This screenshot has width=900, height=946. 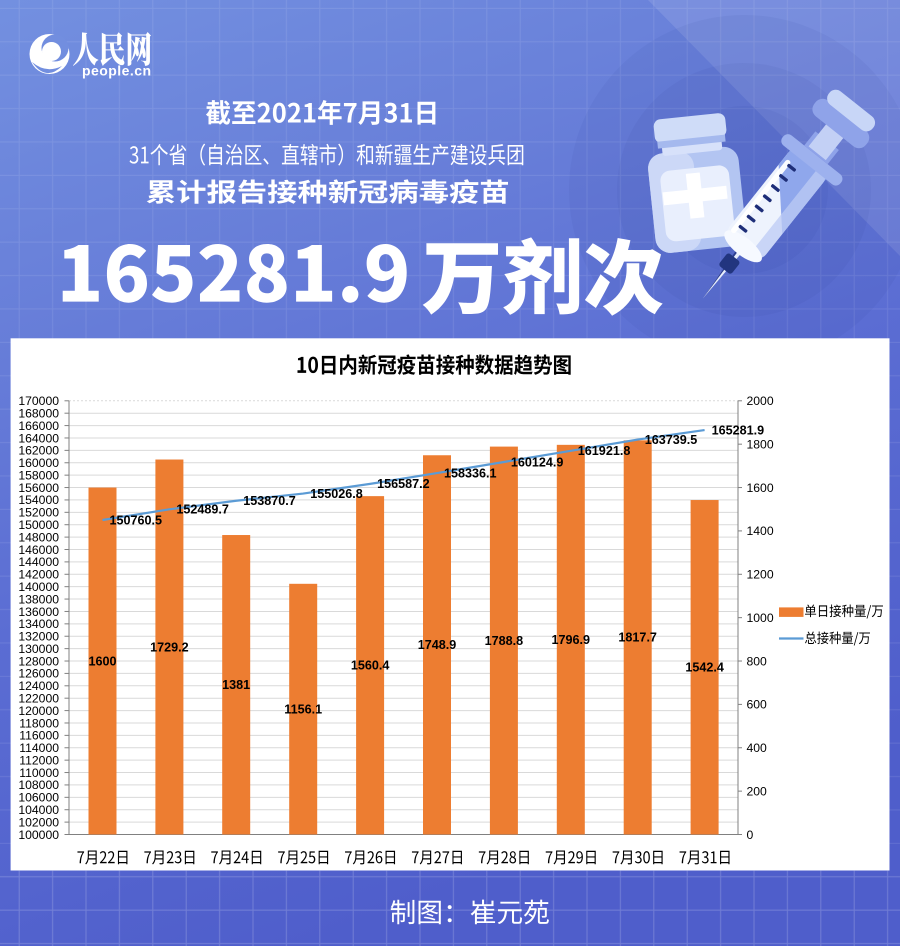 I want to click on svg-text: 1200, so click(x=760, y=575).